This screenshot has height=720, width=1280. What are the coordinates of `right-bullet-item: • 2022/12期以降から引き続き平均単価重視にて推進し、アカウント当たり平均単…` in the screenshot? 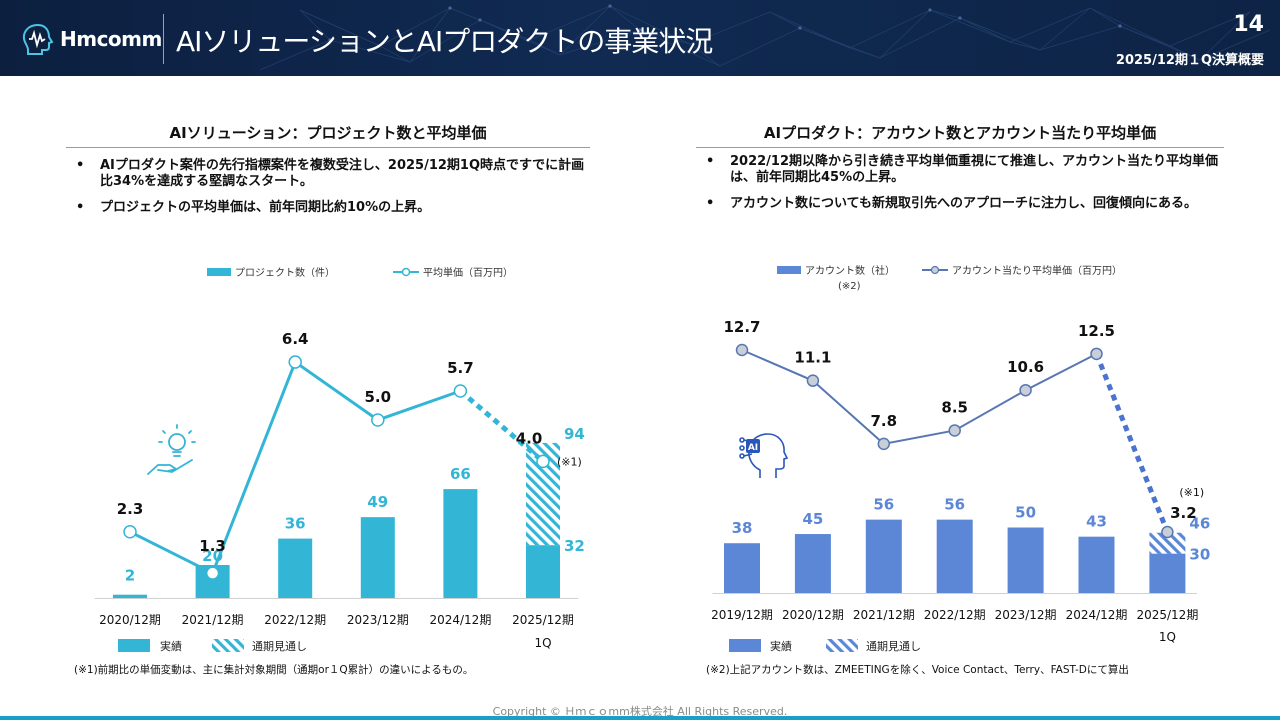 It's located at (960, 170).